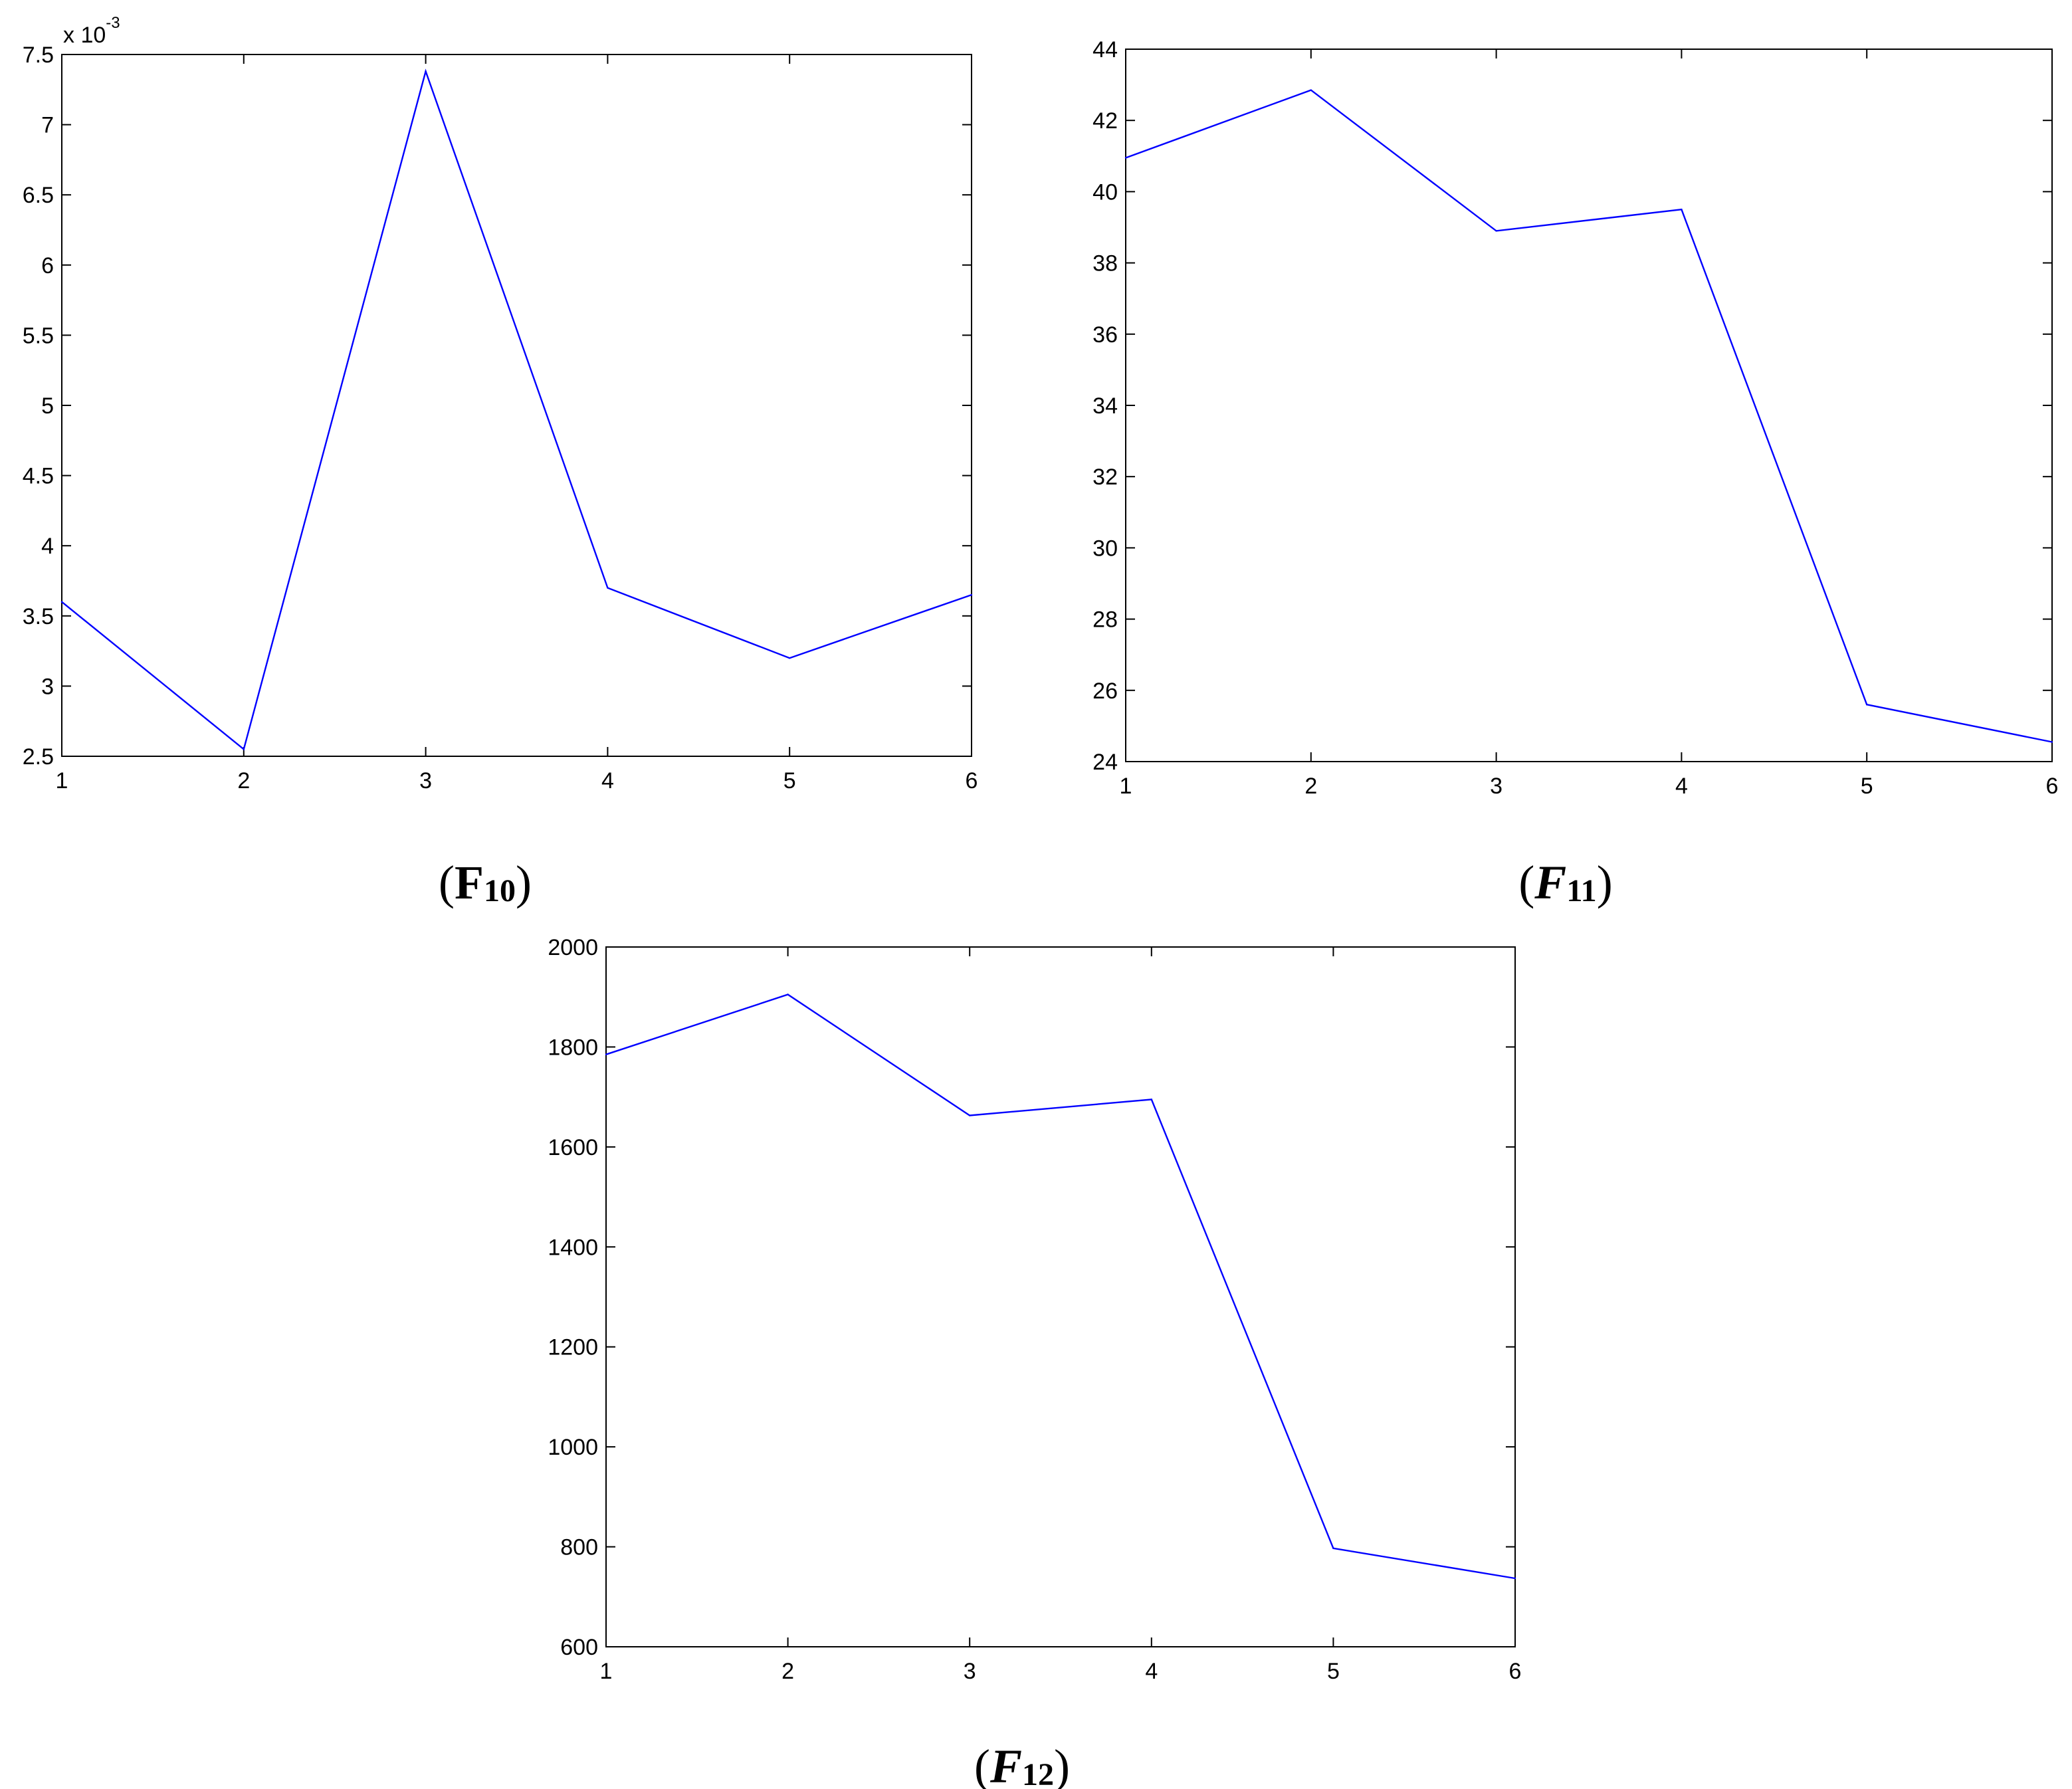 The width and height of the screenshot is (2072, 1789). Describe the element at coordinates (1105, 335) in the screenshot. I see `y-tick-label: 36` at that location.